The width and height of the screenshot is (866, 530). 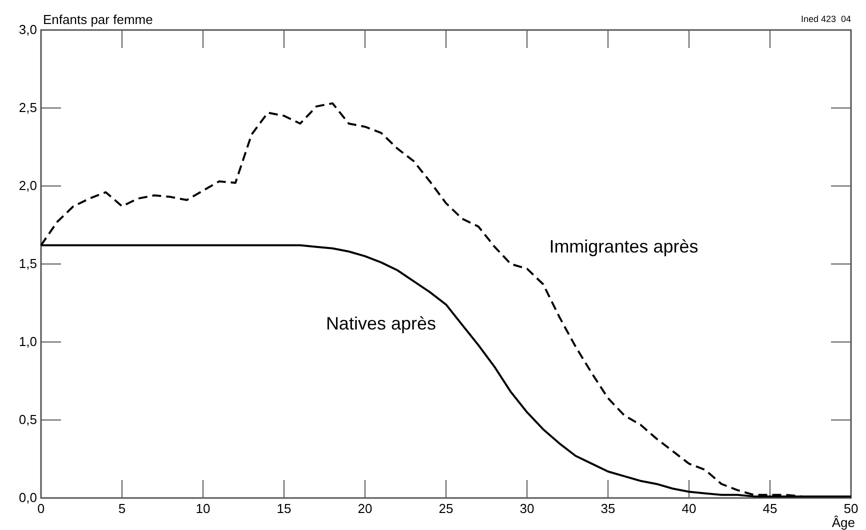 What do you see at coordinates (284, 508) in the screenshot?
I see `x-tick-label: 15` at bounding box center [284, 508].